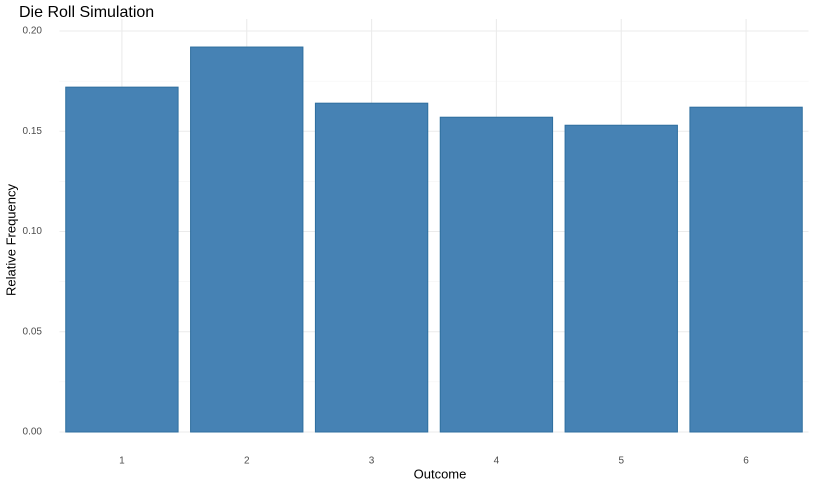  Describe the element at coordinates (746, 461) in the screenshot. I see `x-tick-label: 6` at that location.